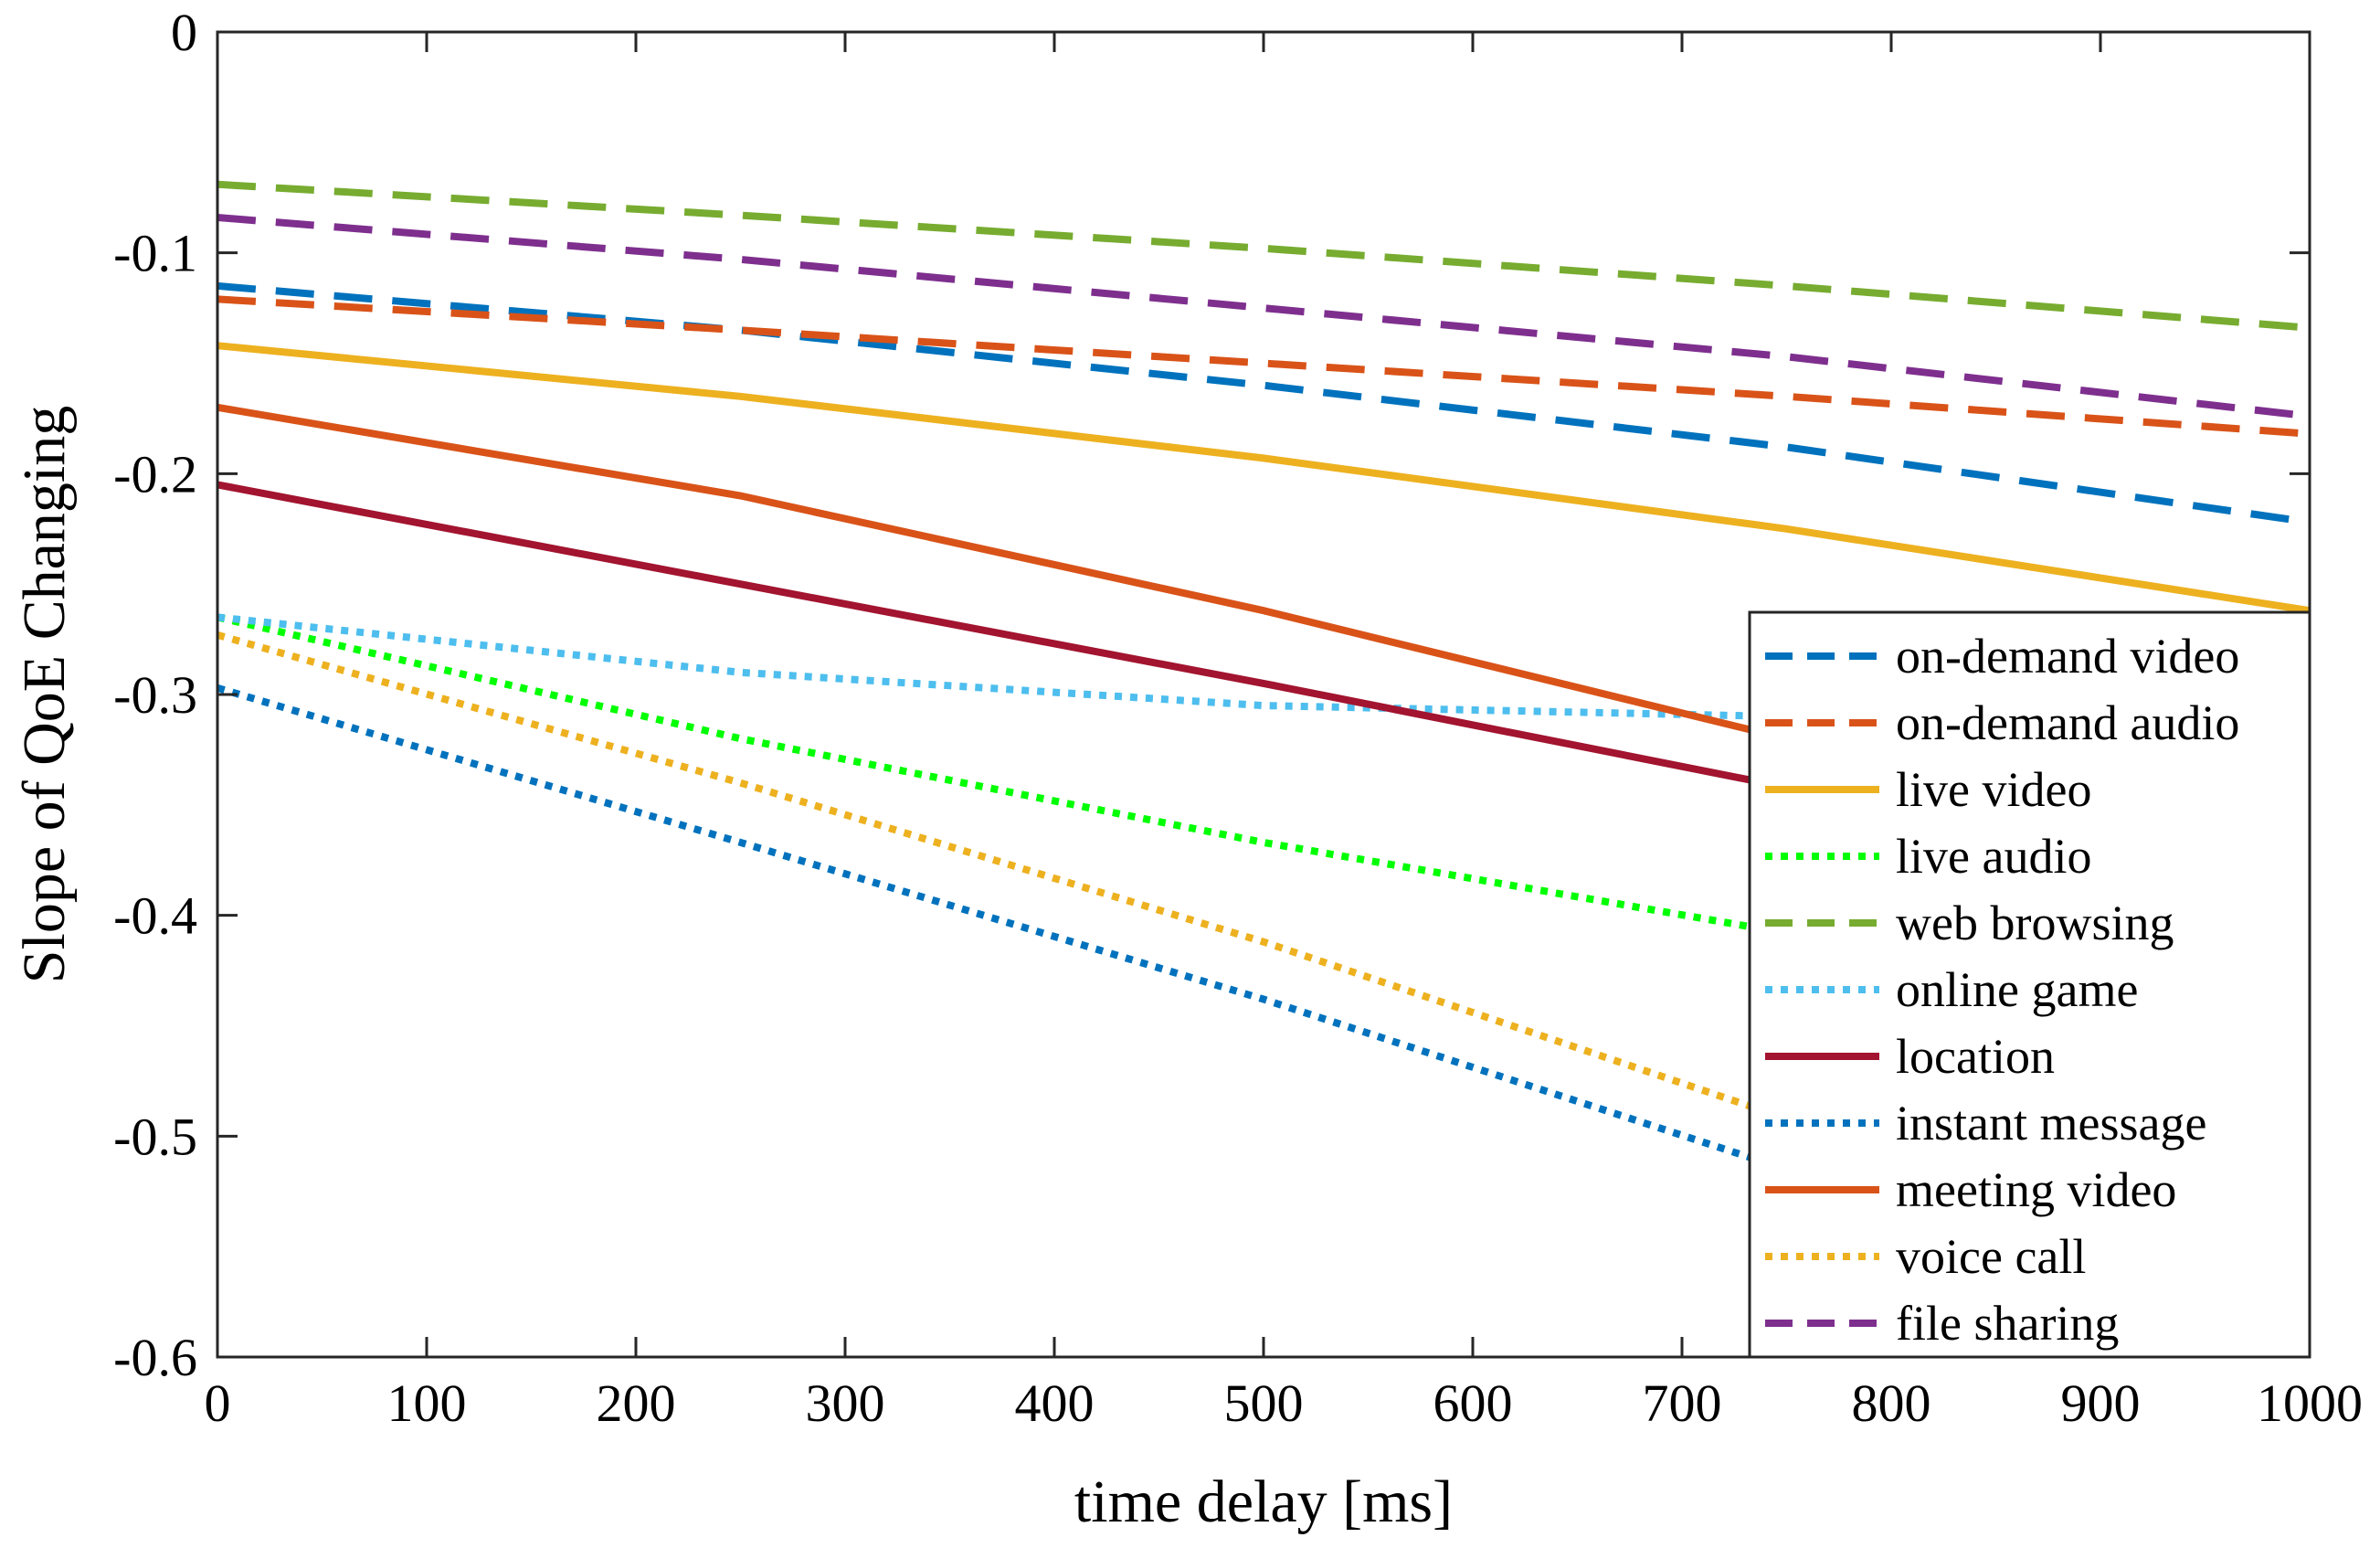  What do you see at coordinates (2008, 1323) in the screenshot?
I see `legend-label: file sharing` at bounding box center [2008, 1323].